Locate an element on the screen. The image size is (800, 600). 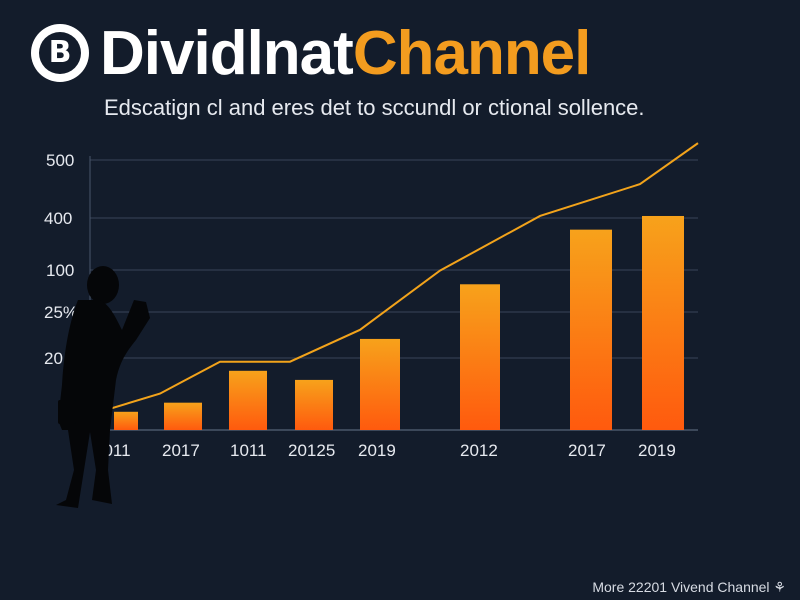
logo-glyph: B is located at coordinates (60, 53).